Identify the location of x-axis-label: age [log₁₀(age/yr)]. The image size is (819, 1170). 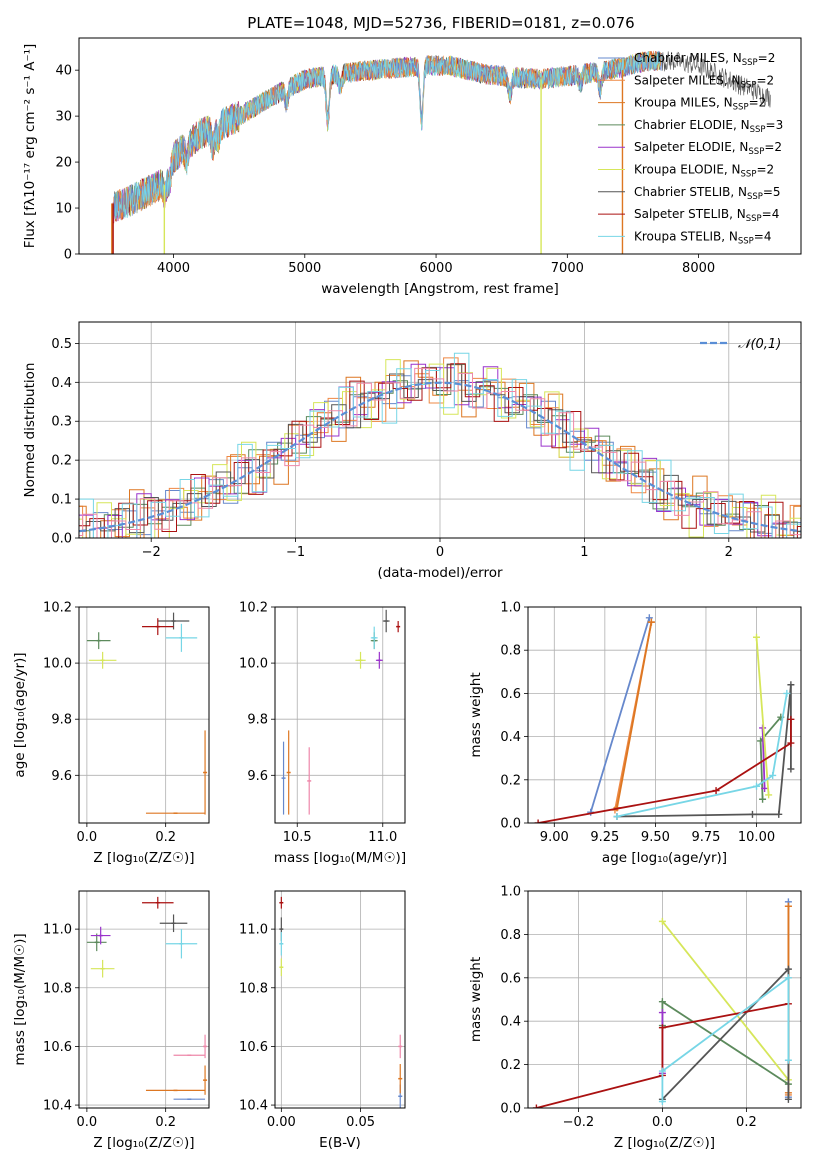
(664, 858).